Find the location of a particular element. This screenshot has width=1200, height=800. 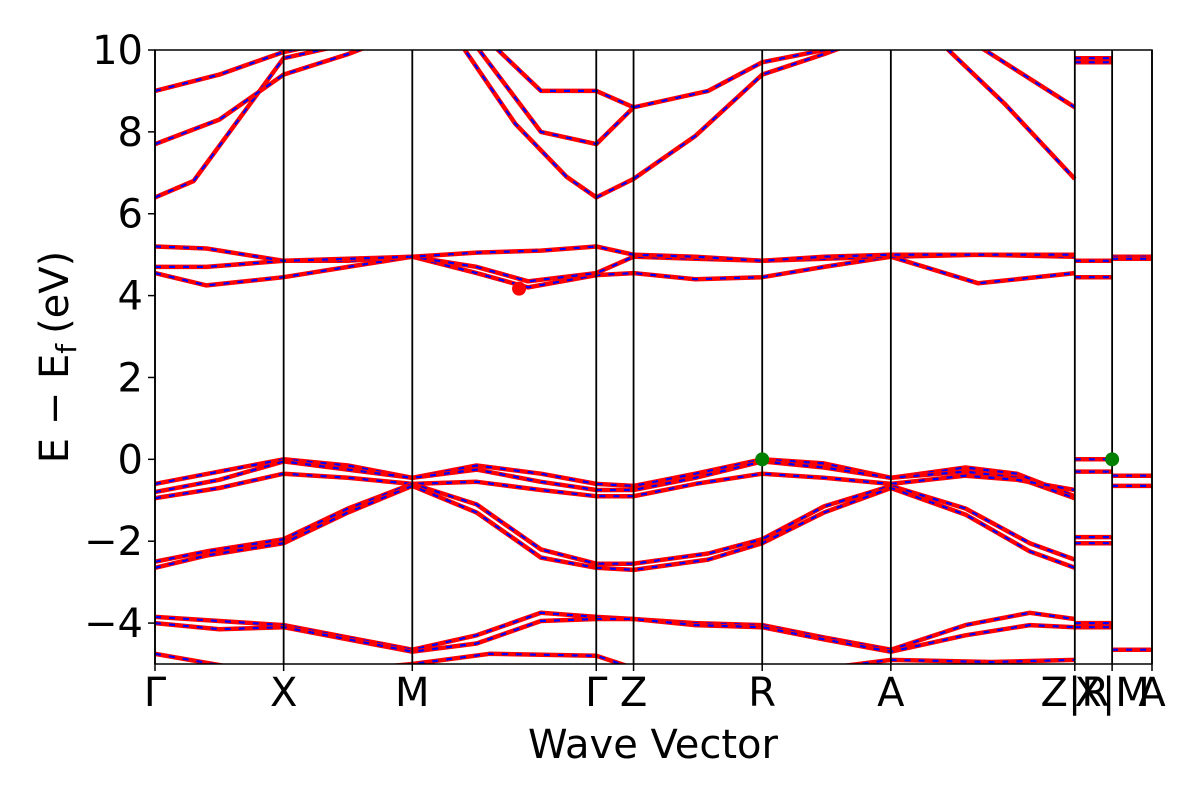

y-tick-label-7: 10 is located at coordinates (117, 51).